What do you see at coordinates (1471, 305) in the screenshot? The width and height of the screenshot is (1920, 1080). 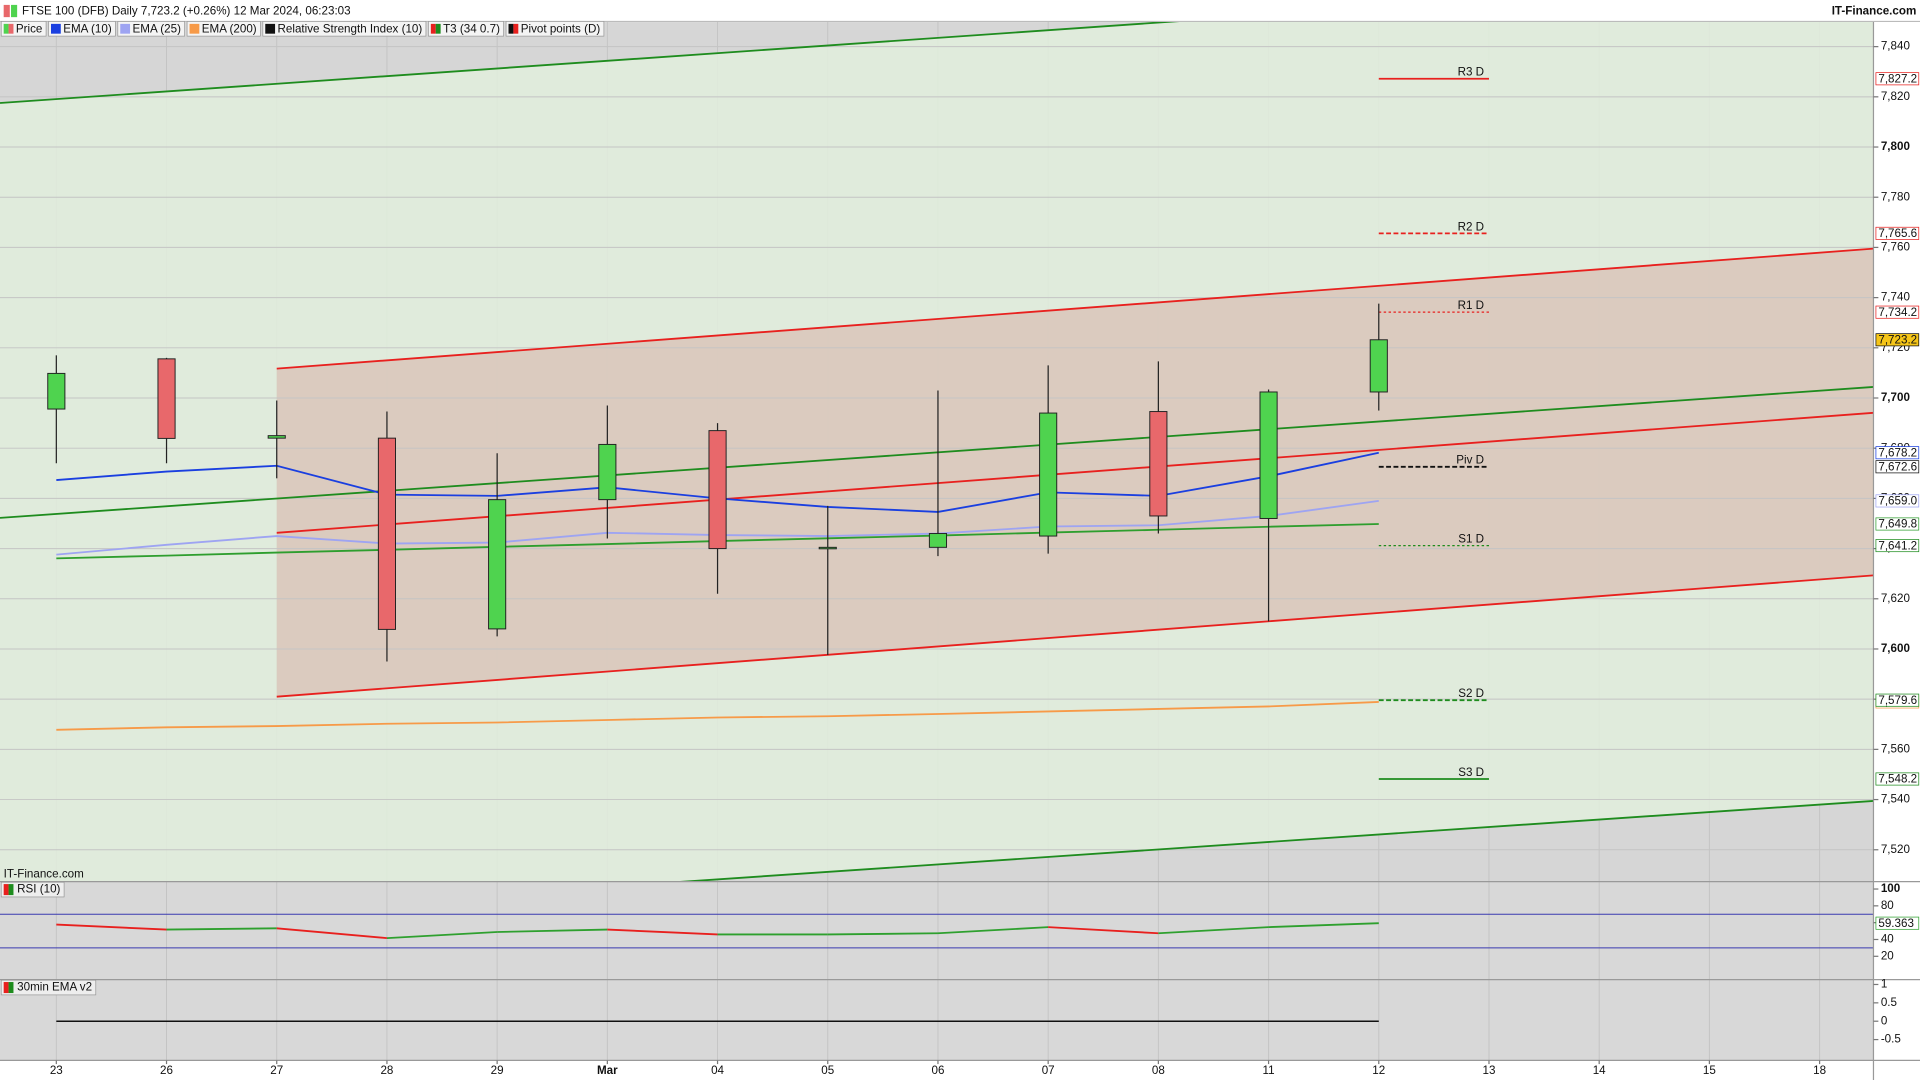 I see `pivot-label: R1 D` at bounding box center [1471, 305].